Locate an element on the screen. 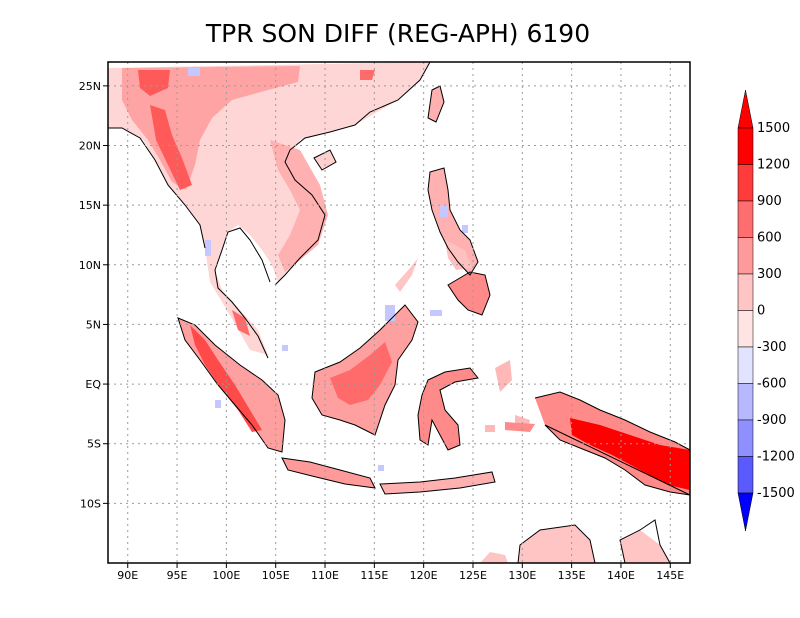 The width and height of the screenshot is (800, 618). field-taiwan is located at coordinates (436, 104).